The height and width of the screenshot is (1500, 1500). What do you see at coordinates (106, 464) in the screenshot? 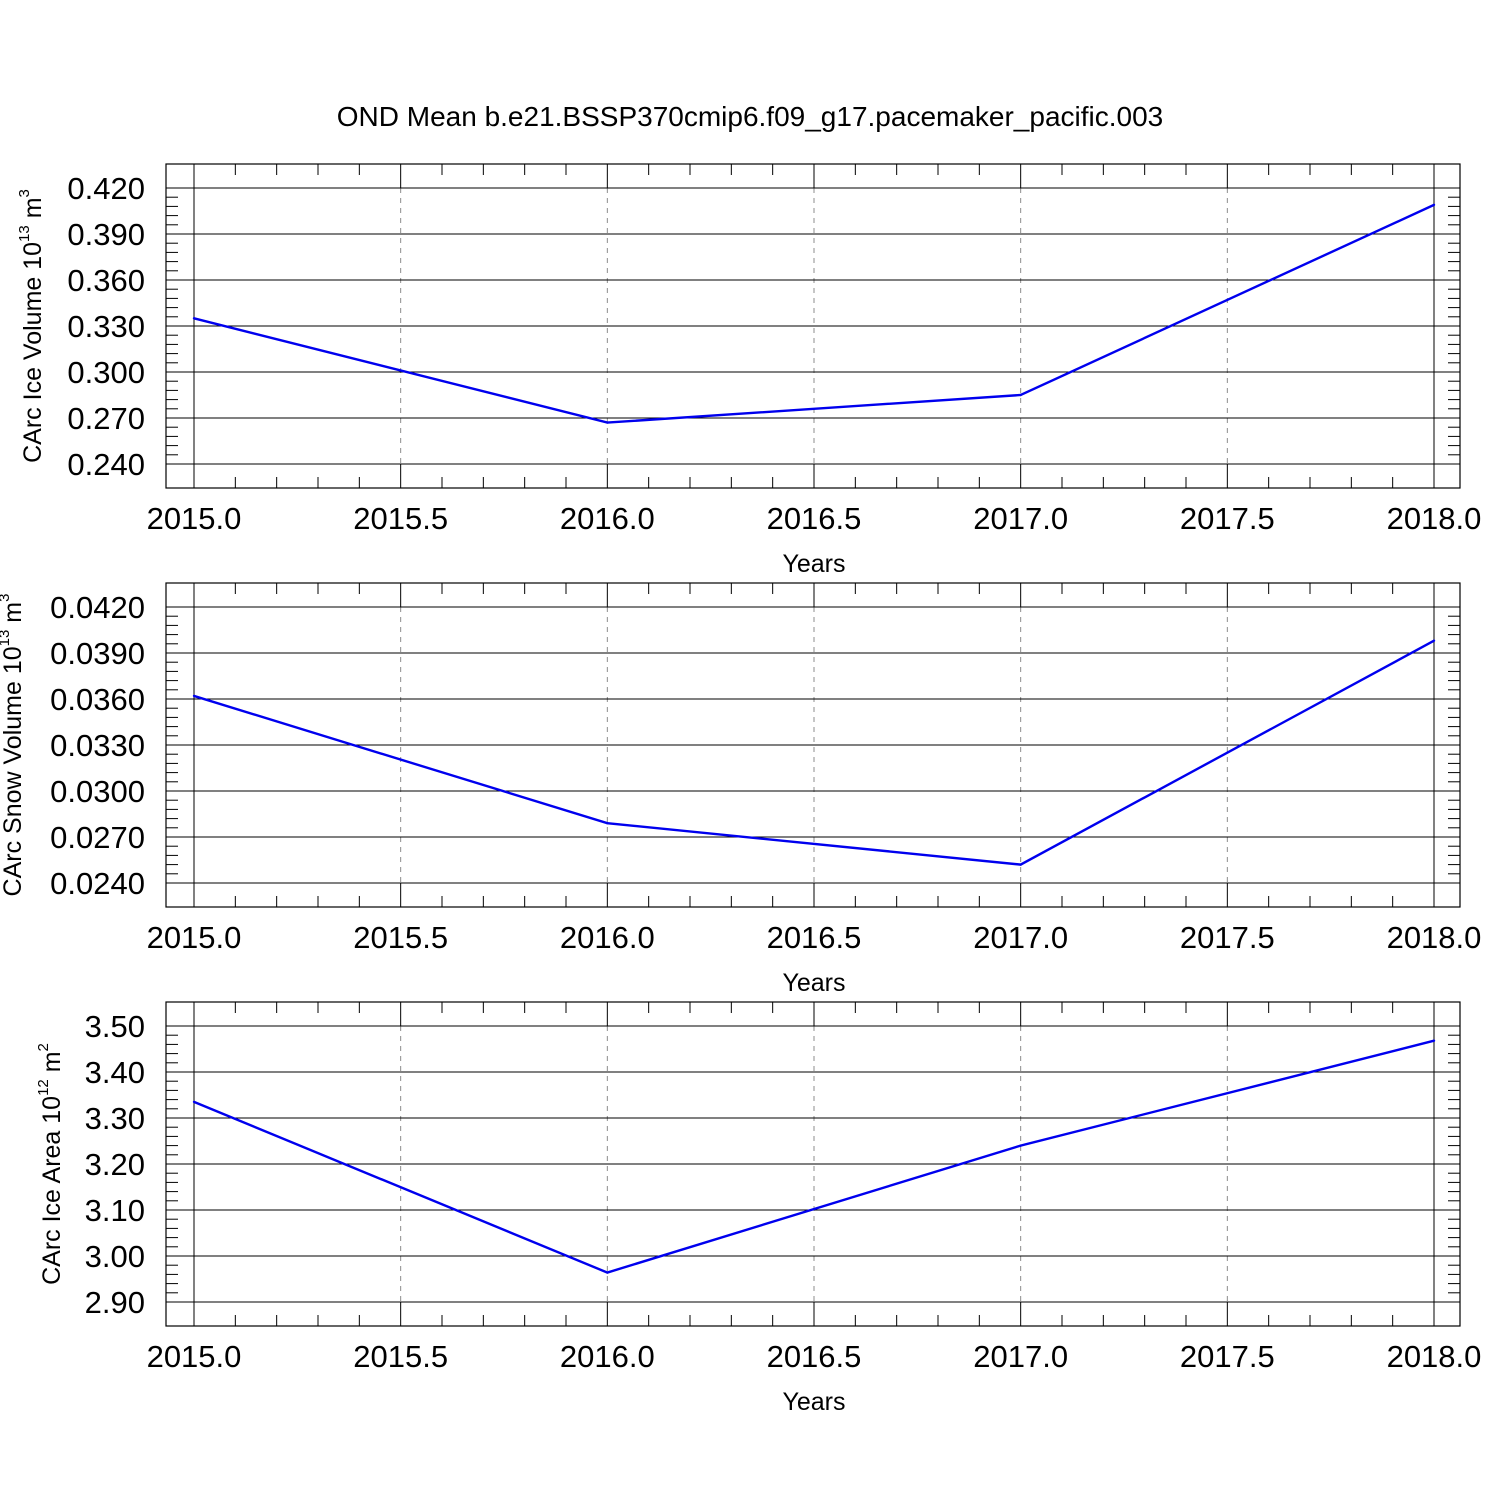
I see `y-tick-label: 0.240` at bounding box center [106, 464].